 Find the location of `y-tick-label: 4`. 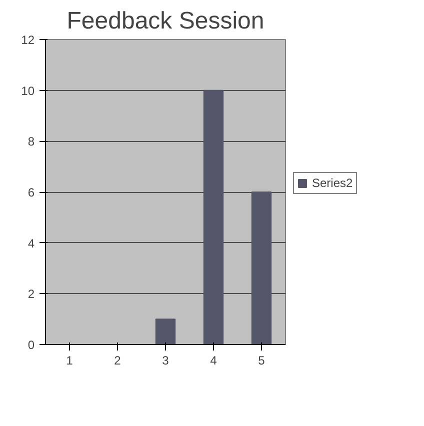

y-tick-label: 4 is located at coordinates (31, 243).